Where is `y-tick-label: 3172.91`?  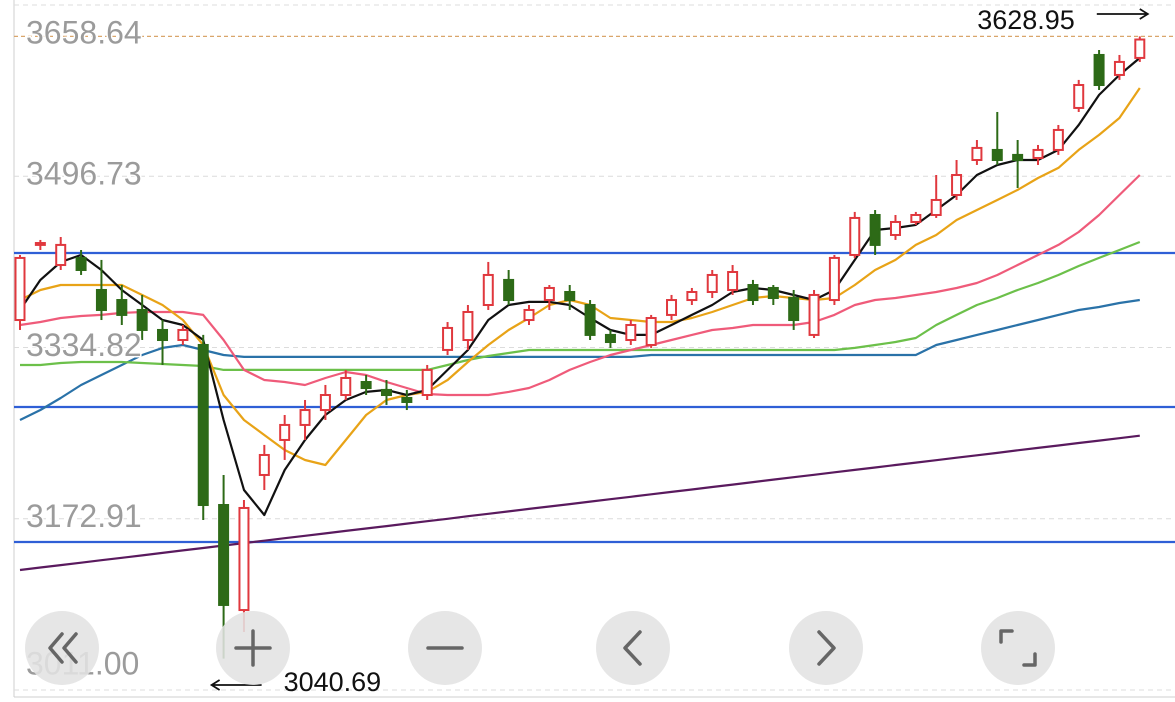
y-tick-label: 3172.91 is located at coordinates (84, 516).